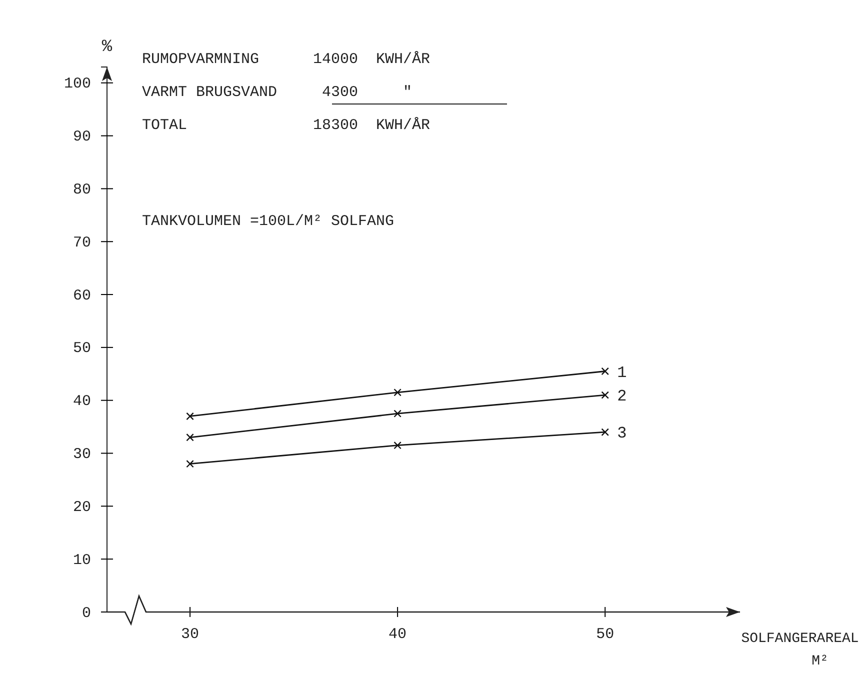 This screenshot has width=861, height=689. Describe the element at coordinates (86, 613) in the screenshot. I see `y-tick-label: 0` at that location.